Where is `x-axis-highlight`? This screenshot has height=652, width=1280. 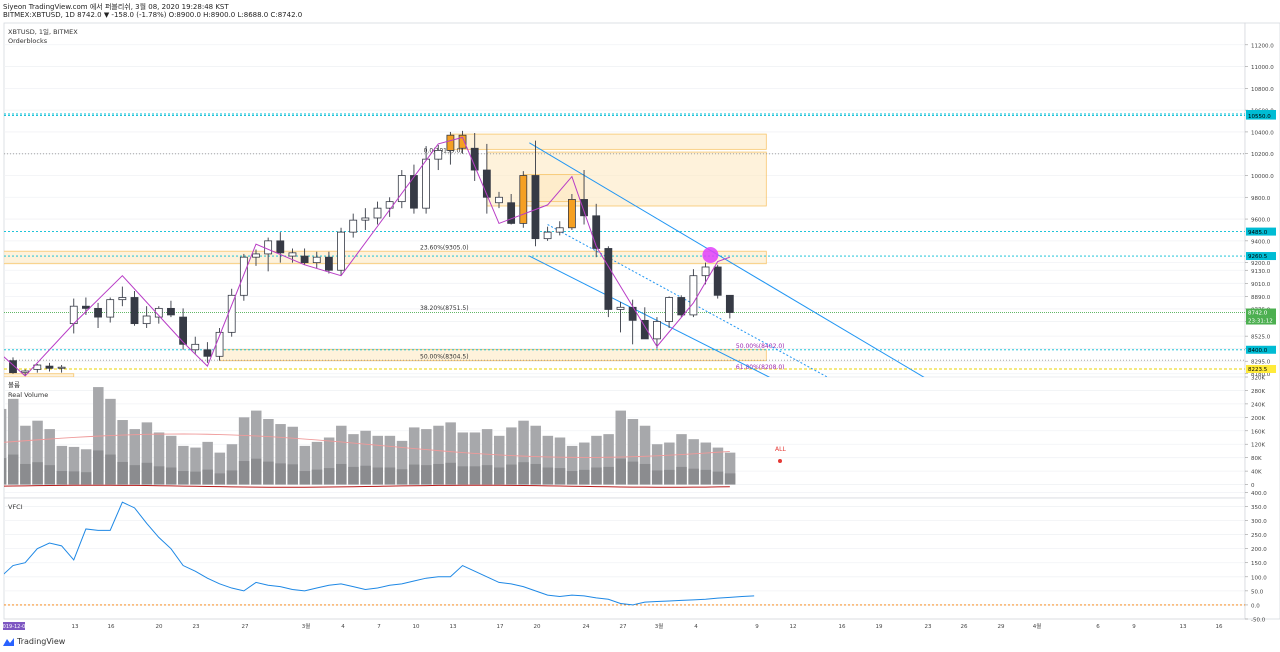 x-axis-highlight is located at coordinates (14, 626).